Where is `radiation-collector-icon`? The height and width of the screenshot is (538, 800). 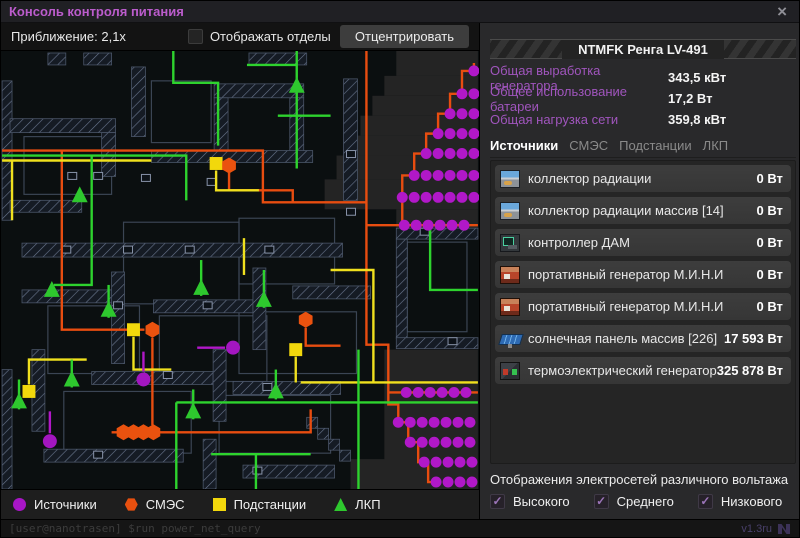 radiation-collector-icon is located at coordinates (510, 210).